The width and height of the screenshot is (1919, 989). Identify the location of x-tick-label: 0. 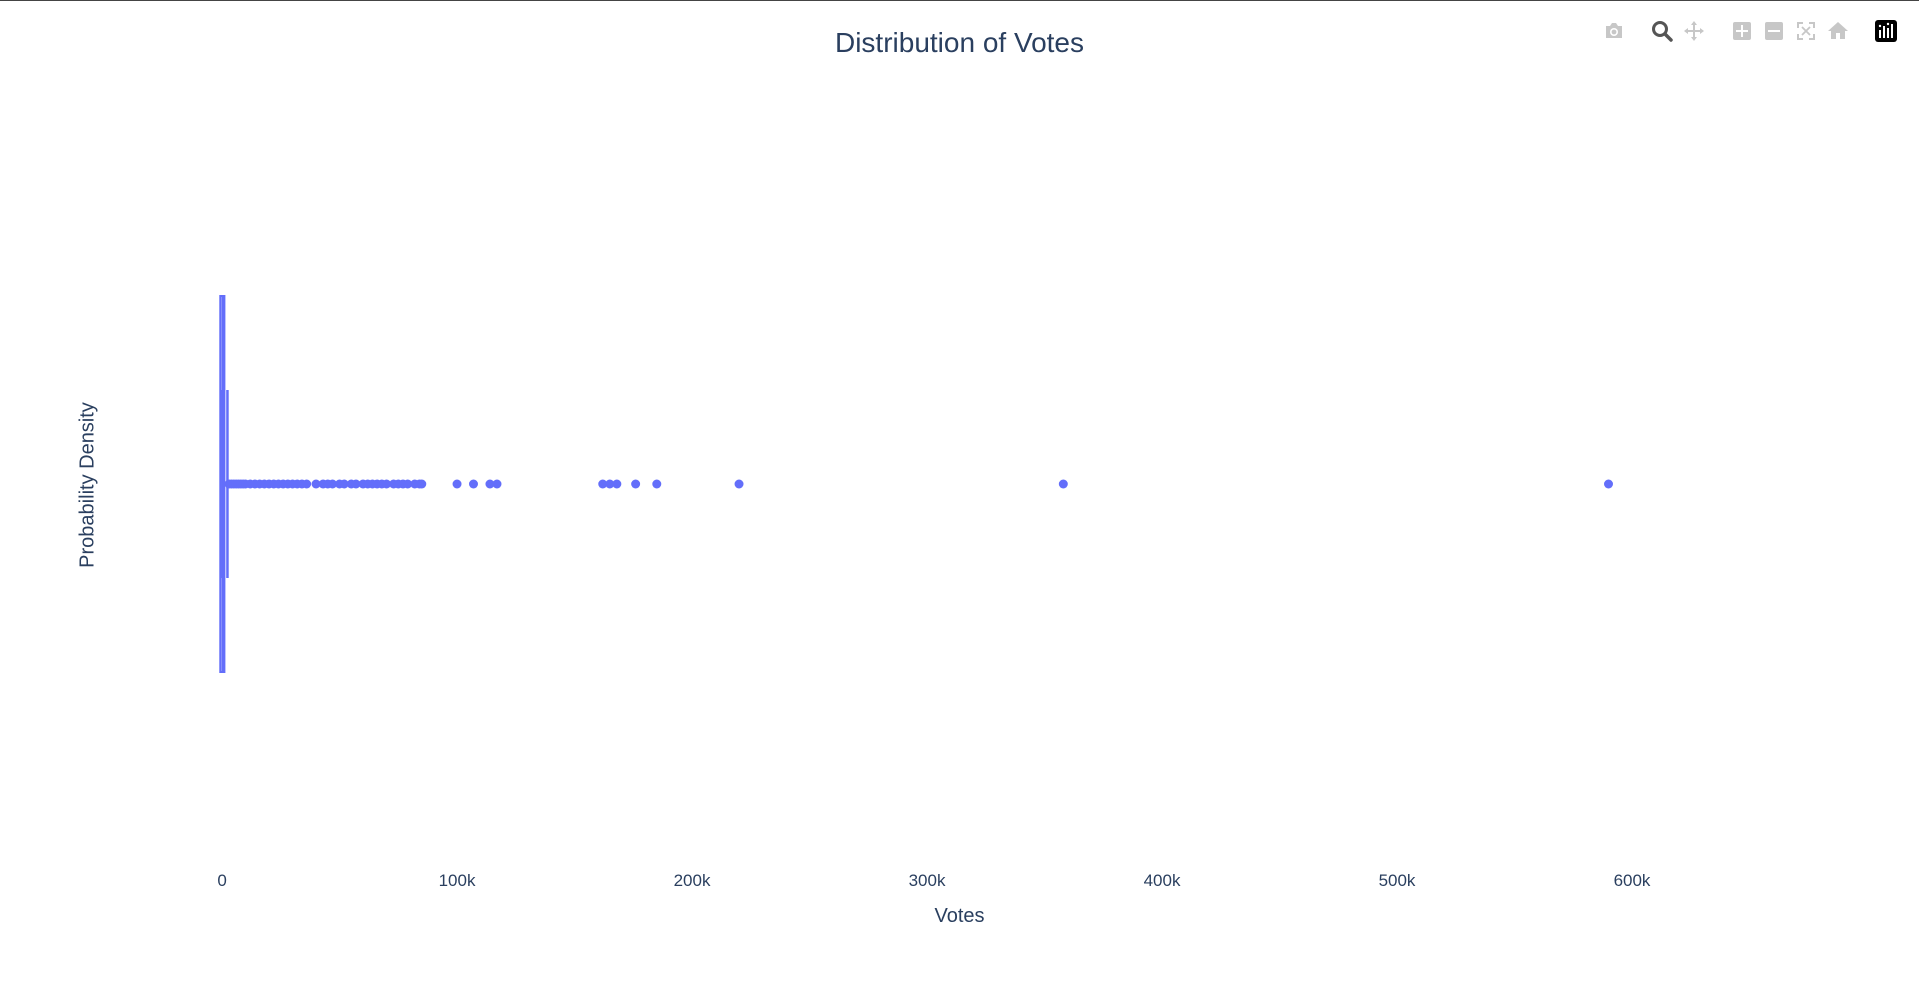
(221, 880).